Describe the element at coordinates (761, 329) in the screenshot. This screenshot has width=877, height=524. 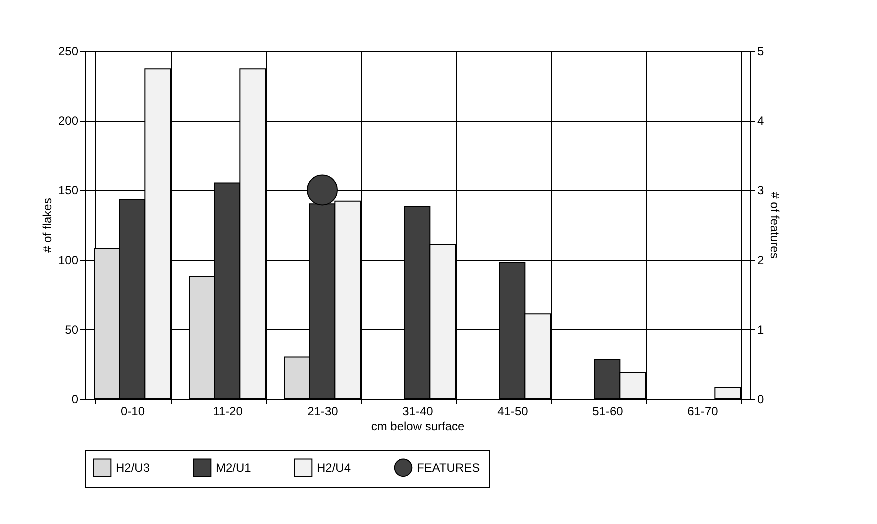
I see `y2-tick-label: 1` at that location.